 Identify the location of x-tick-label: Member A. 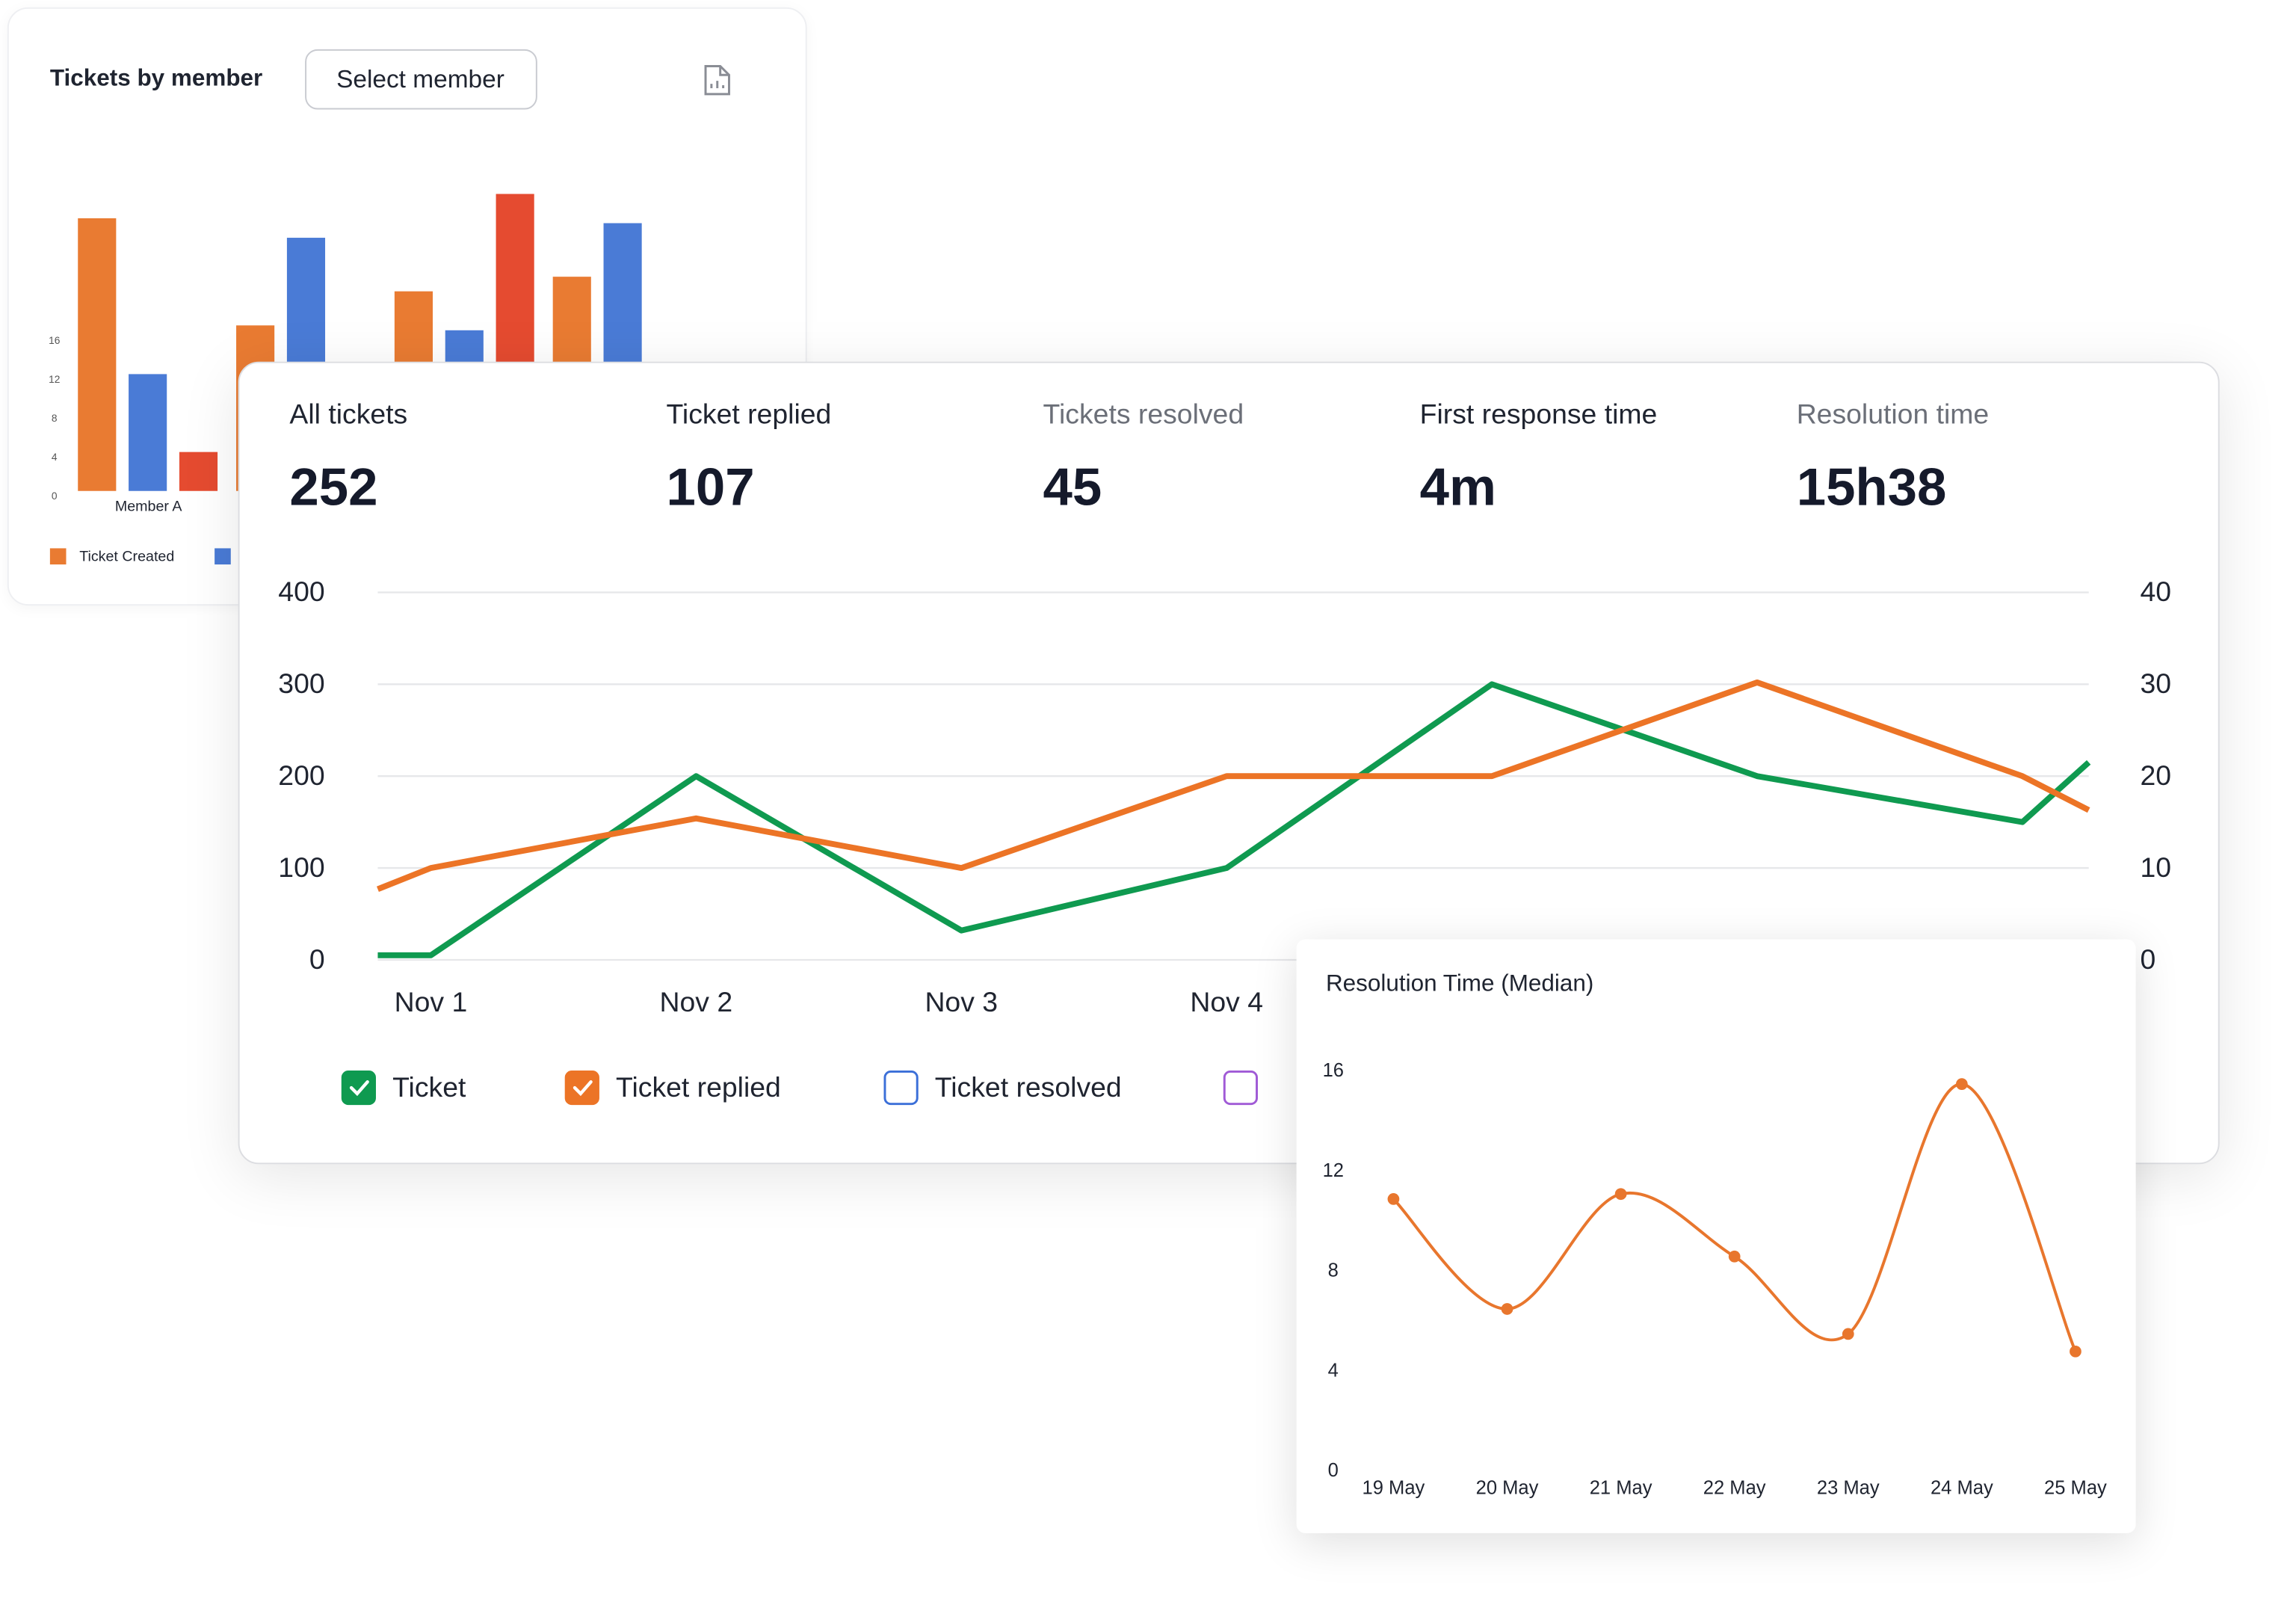
(149, 507).